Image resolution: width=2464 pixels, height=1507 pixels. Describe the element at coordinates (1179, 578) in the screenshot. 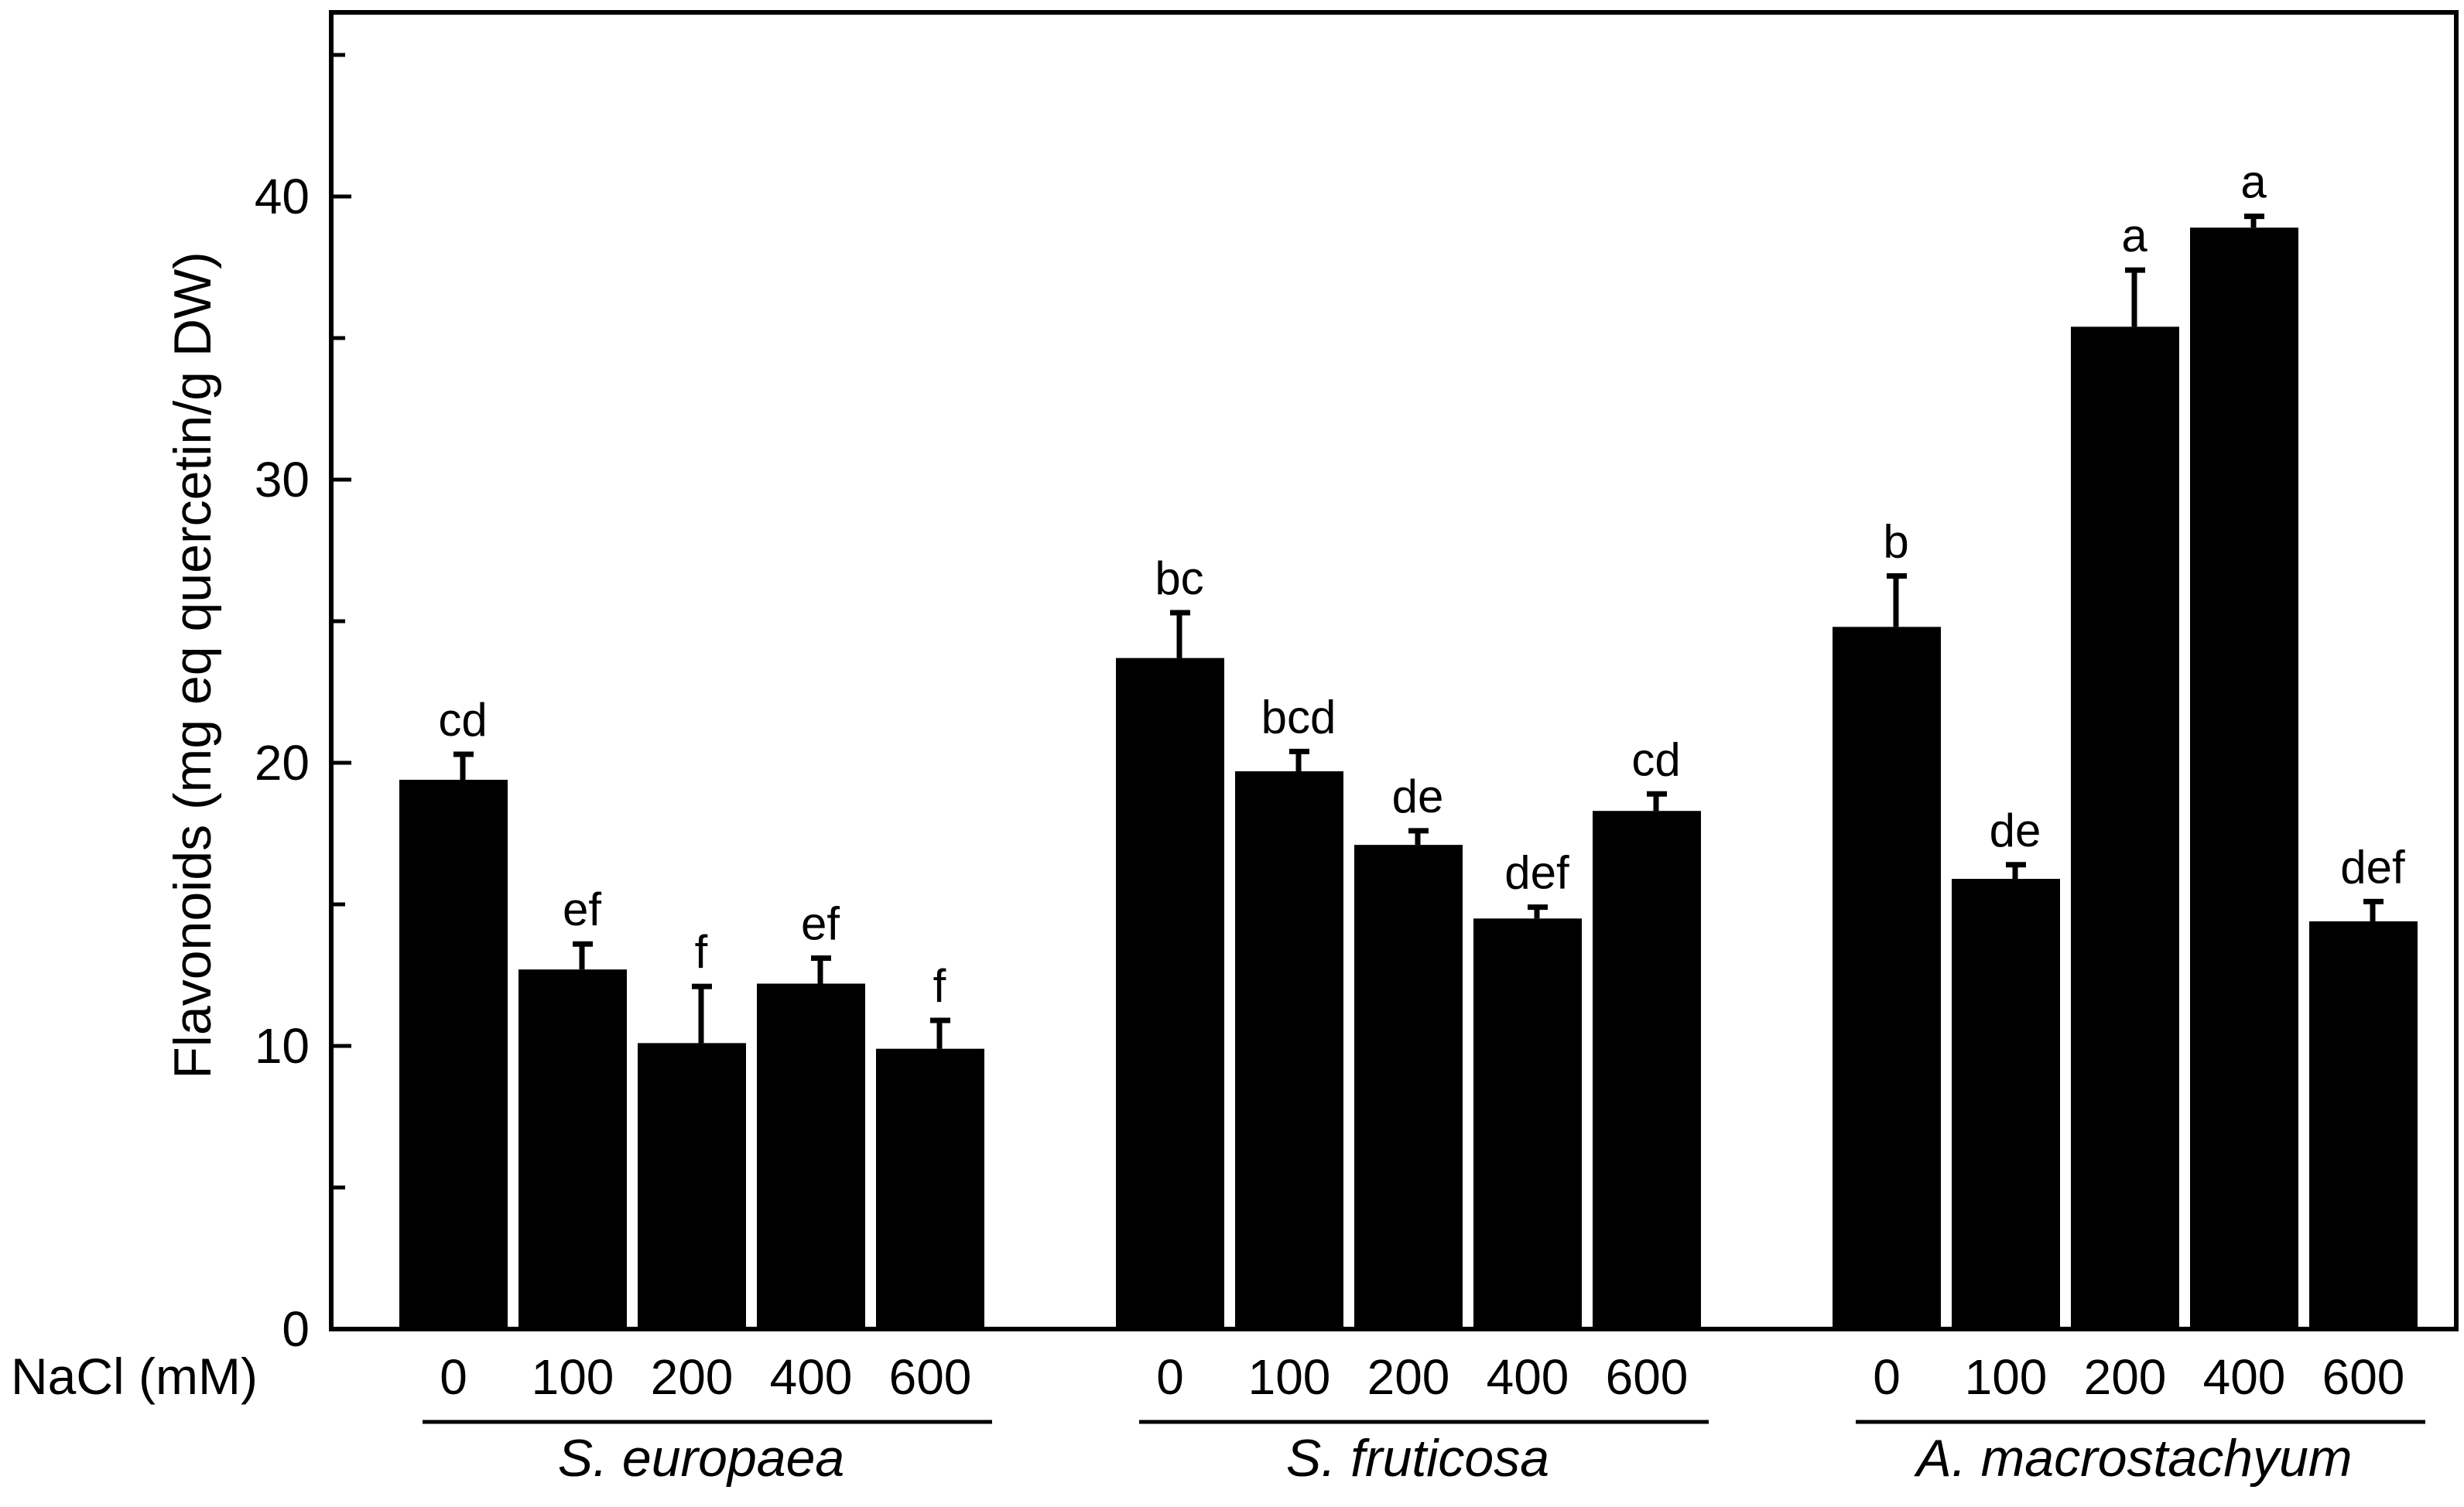

I see `significance-letter: bc` at that location.